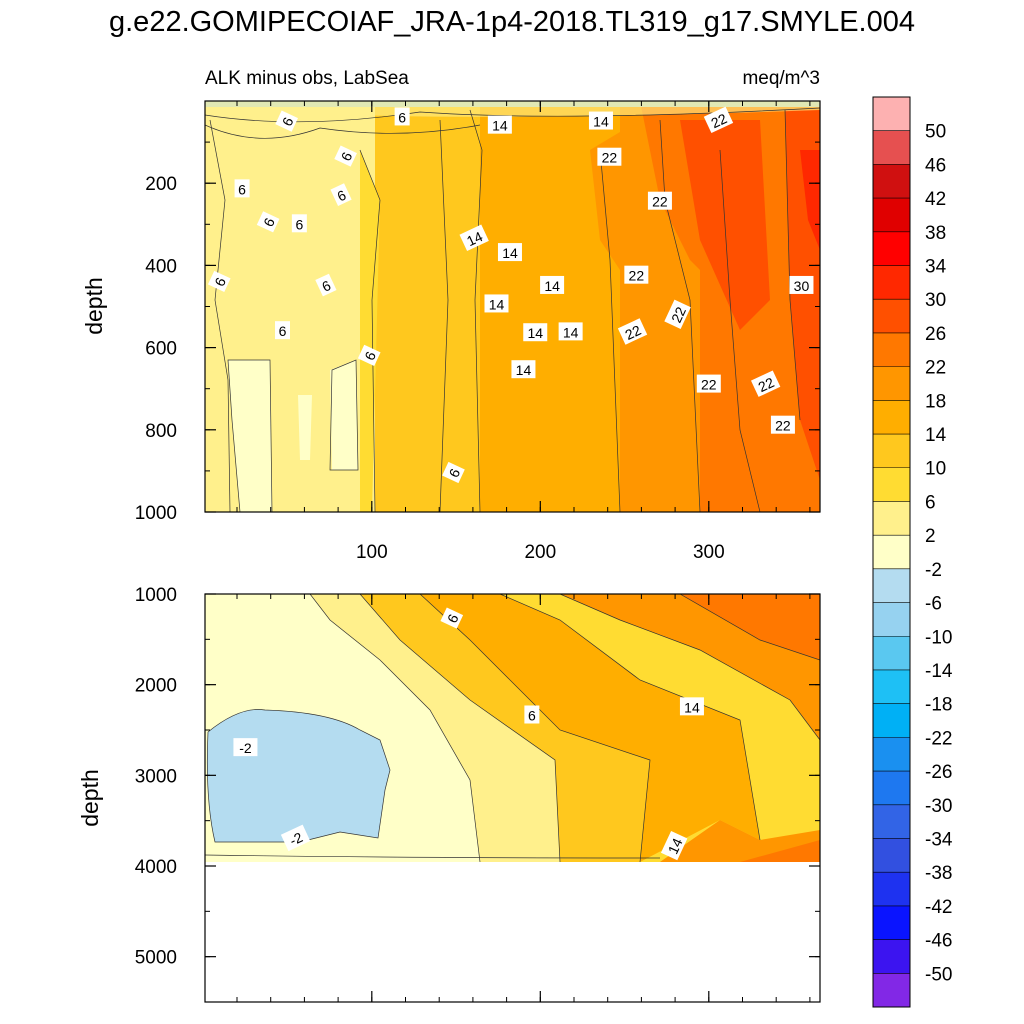  I want to click on colorbar-label: 50, so click(935, 132).